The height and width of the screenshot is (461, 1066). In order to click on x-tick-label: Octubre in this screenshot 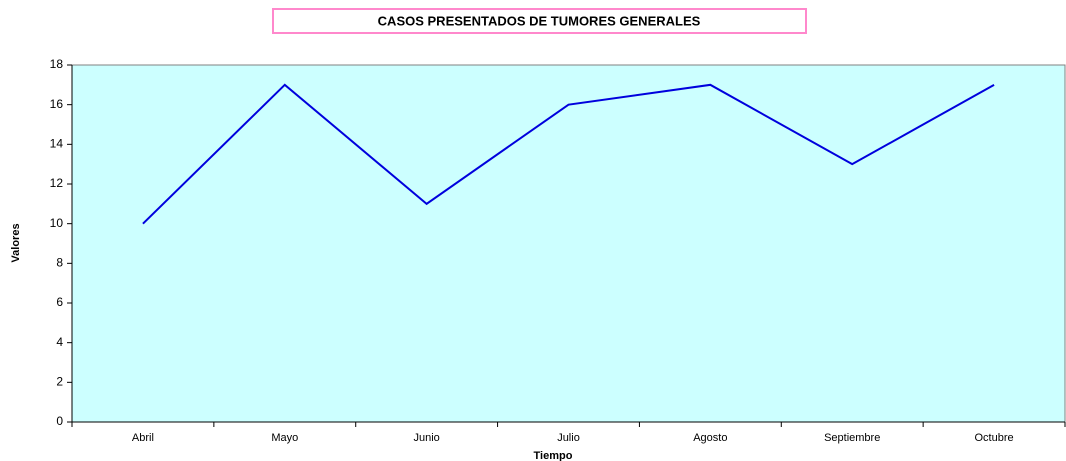, I will do `click(994, 438)`.